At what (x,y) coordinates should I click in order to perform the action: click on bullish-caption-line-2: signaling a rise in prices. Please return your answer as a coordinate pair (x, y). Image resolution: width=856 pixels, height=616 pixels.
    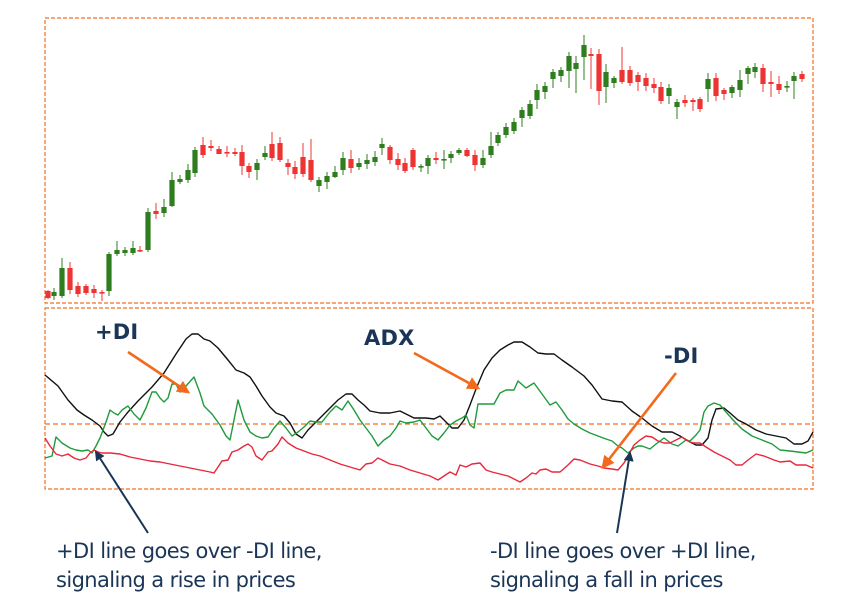
    Looking at the image, I should click on (176, 580).